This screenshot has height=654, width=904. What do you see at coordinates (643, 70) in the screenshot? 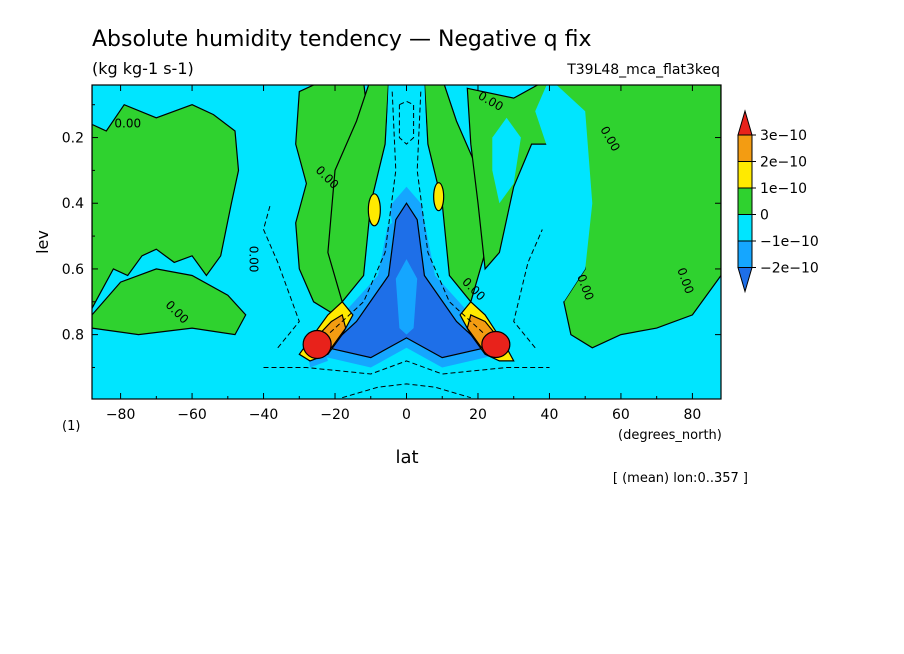
I see `run-label: T39L48_mca_flat3keq` at bounding box center [643, 70].